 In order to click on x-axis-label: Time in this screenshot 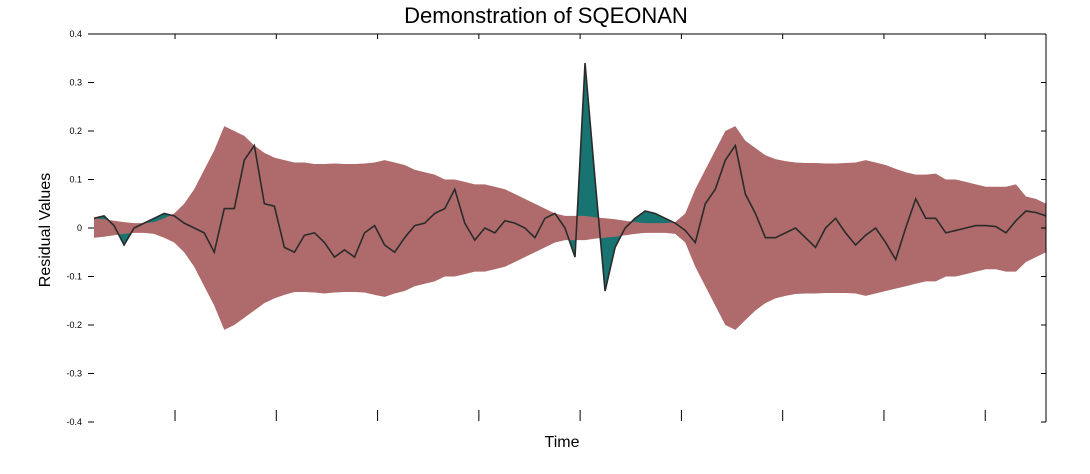, I will do `click(562, 442)`.